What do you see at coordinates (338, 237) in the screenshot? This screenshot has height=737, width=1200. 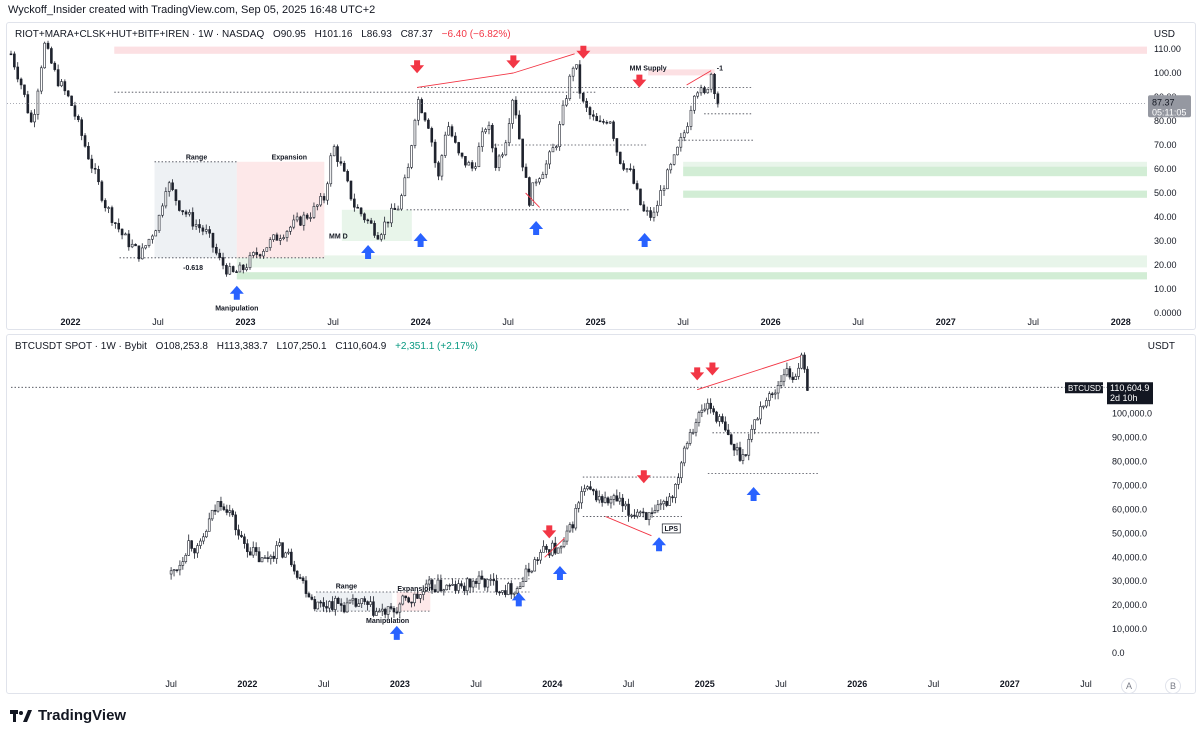 I see `chart-annotation: MM D` at bounding box center [338, 237].